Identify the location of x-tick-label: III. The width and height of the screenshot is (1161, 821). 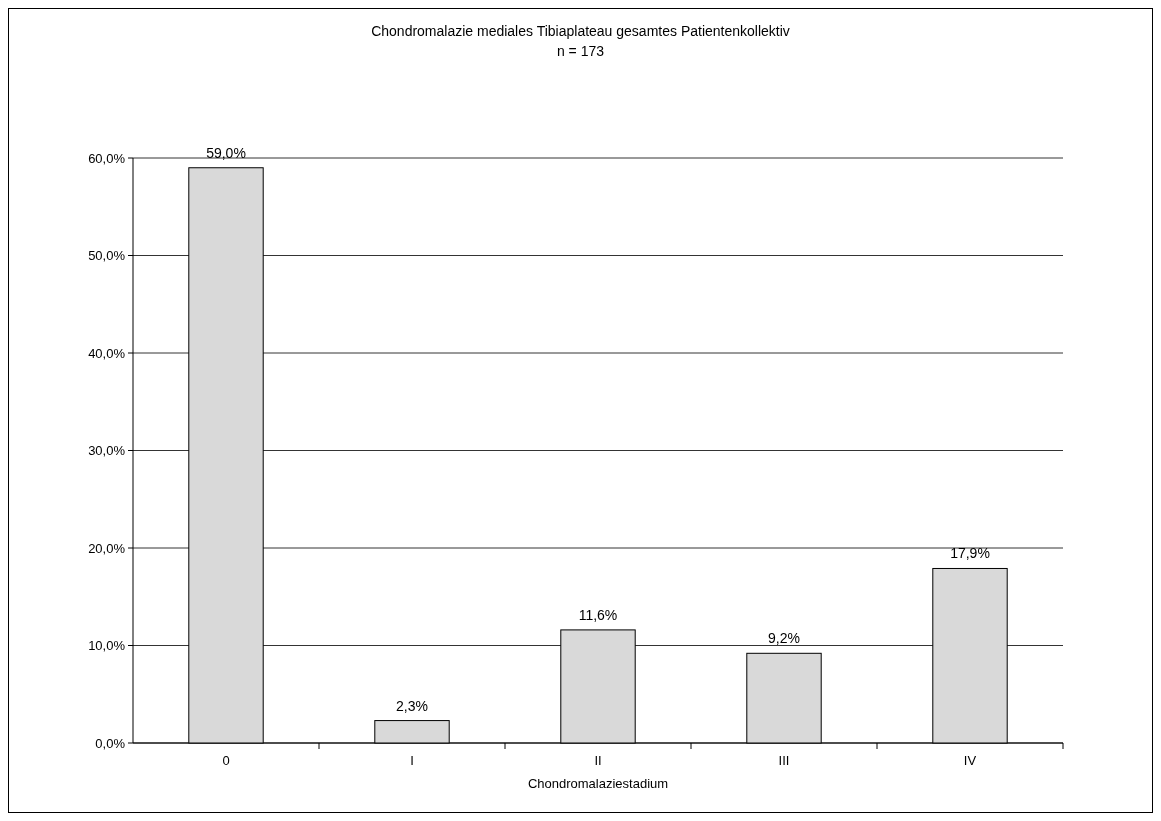
(784, 760).